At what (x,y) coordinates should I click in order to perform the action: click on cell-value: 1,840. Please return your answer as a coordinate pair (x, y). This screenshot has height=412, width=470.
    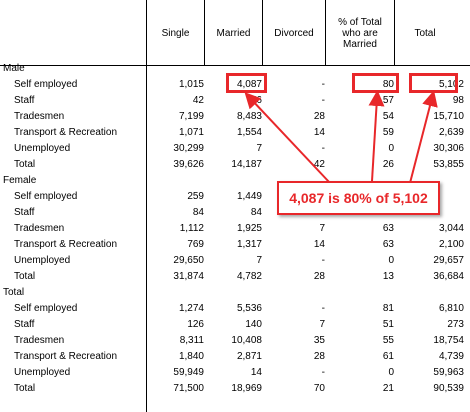
    Looking at the image, I should click on (191, 356).